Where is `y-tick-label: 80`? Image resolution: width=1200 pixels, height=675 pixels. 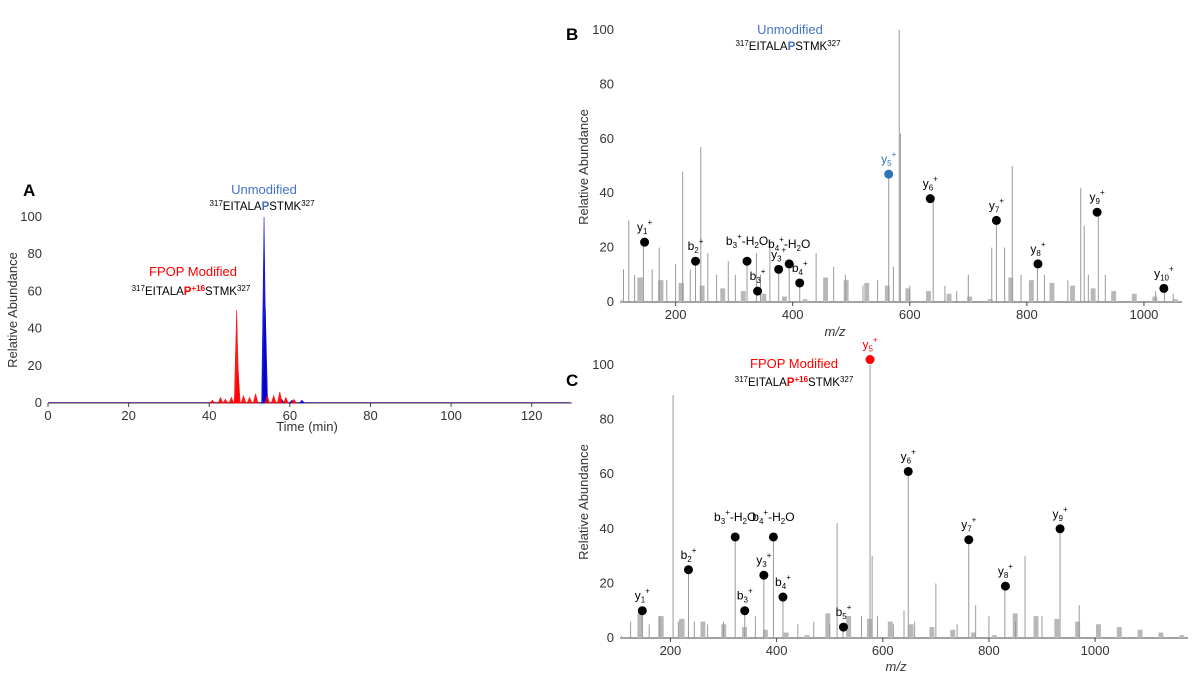
y-tick-label: 80 is located at coordinates (607, 419).